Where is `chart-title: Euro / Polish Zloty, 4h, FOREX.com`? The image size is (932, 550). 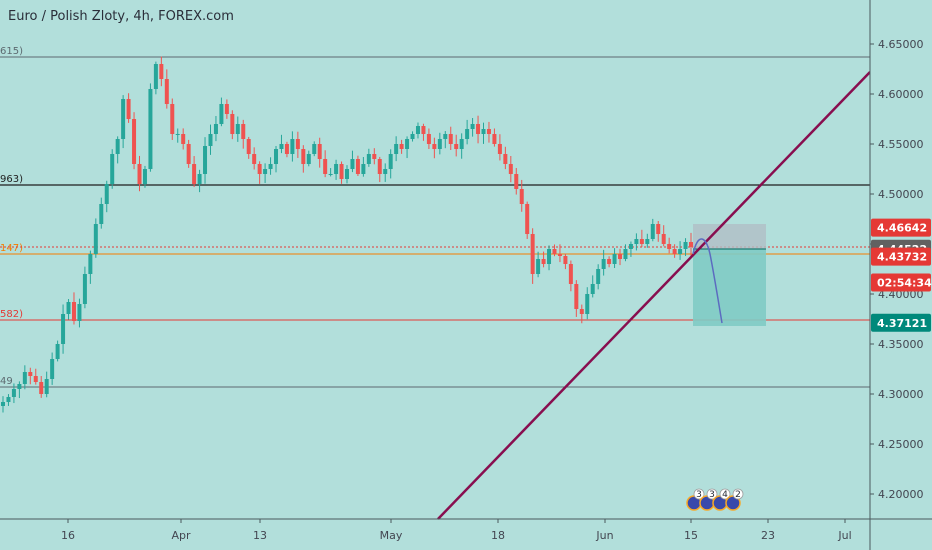
chart-title: Euro / Polish Zloty, 4h, FOREX.com is located at coordinates (121, 16).